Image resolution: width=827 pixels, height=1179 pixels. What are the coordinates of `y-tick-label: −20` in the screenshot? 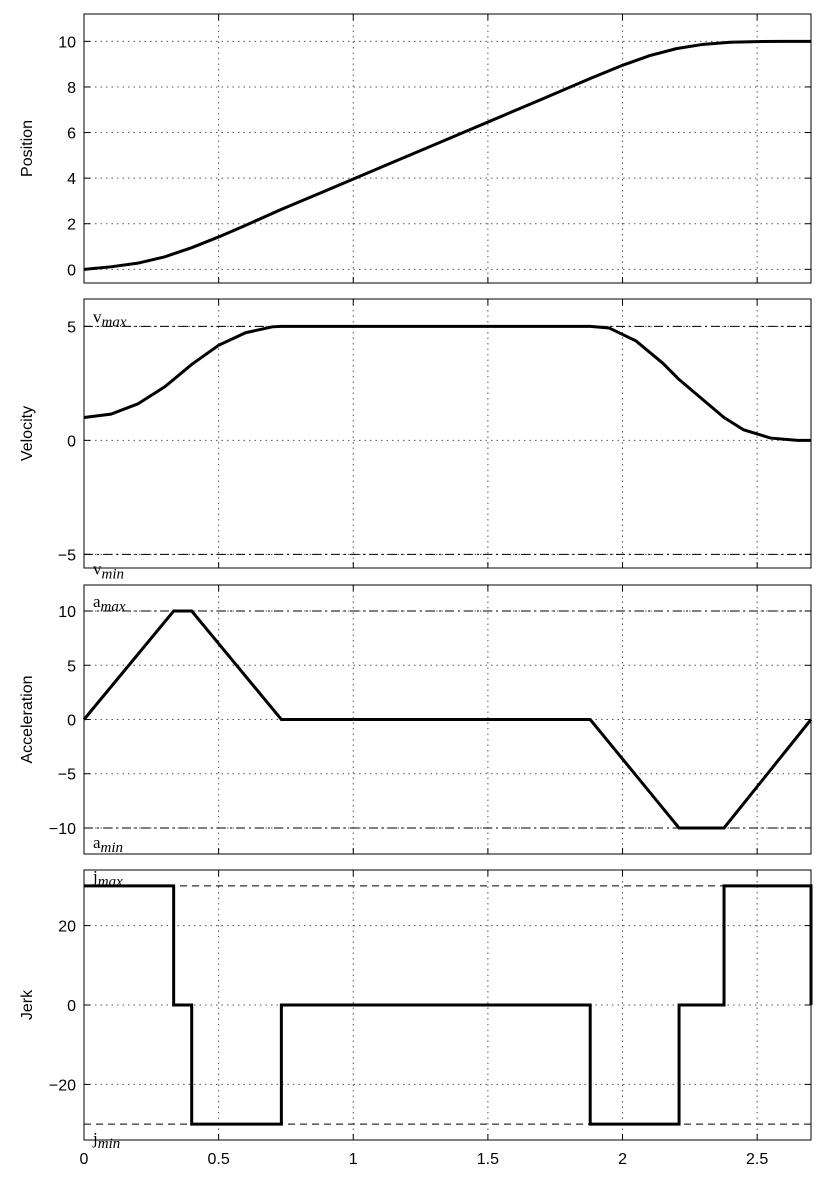 It's located at (62, 1085).